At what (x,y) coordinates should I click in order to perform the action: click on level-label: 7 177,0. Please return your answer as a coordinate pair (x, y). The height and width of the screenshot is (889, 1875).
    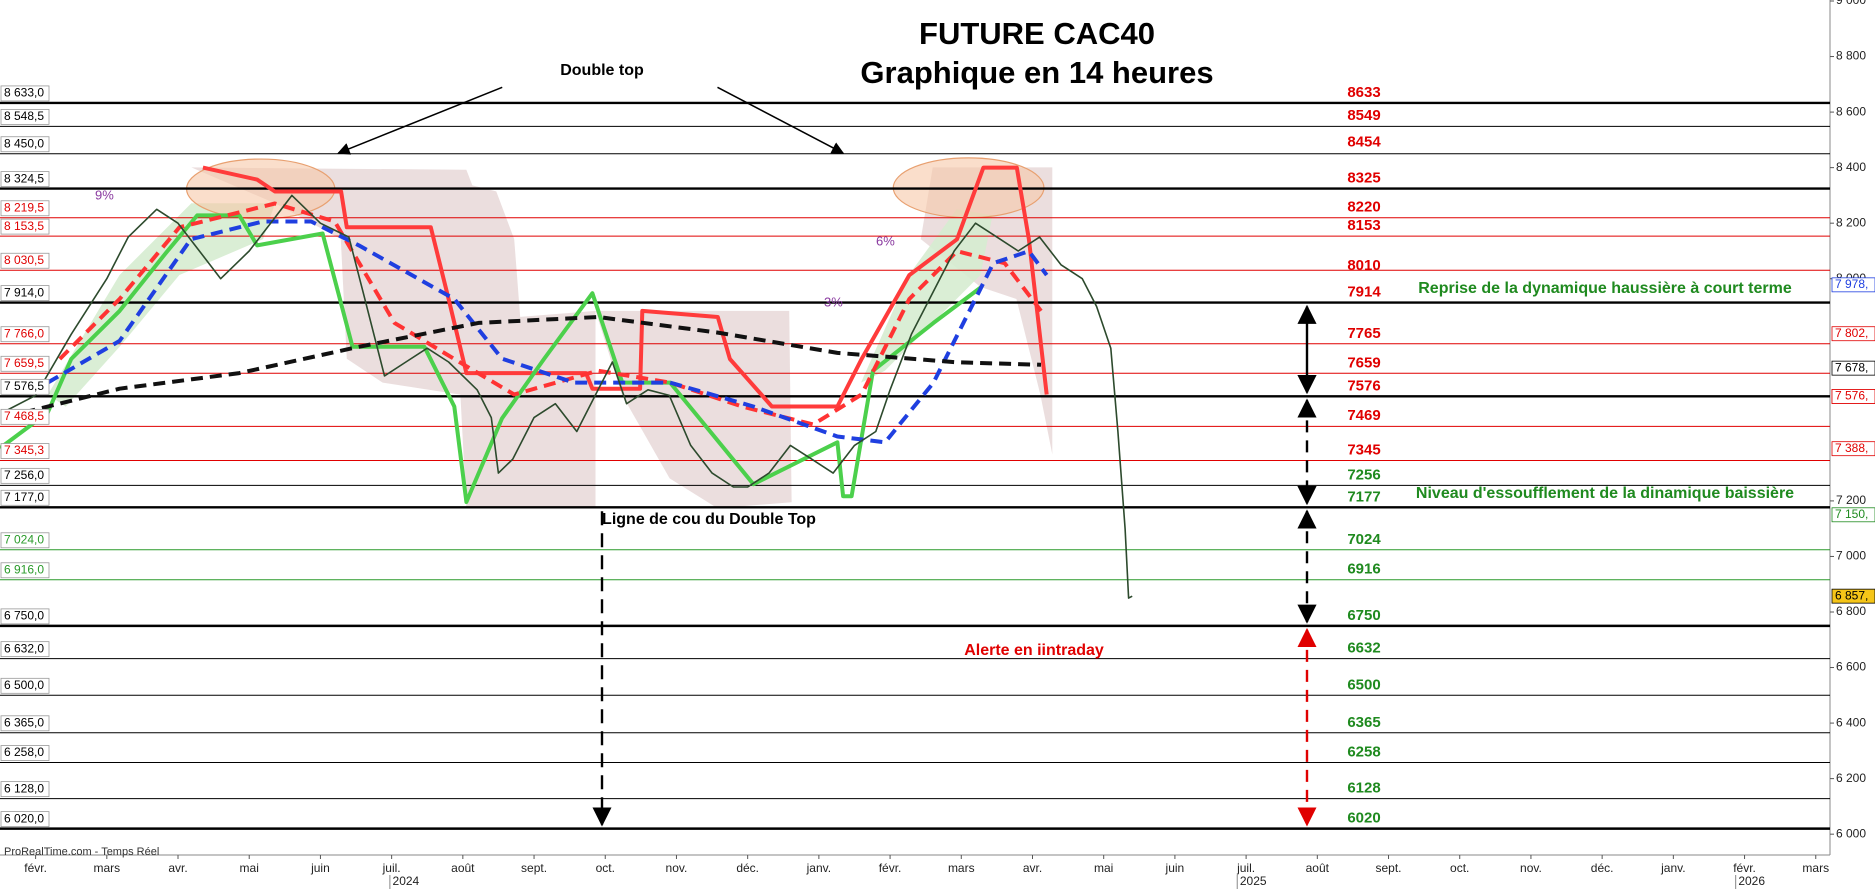
    Looking at the image, I should click on (24, 497).